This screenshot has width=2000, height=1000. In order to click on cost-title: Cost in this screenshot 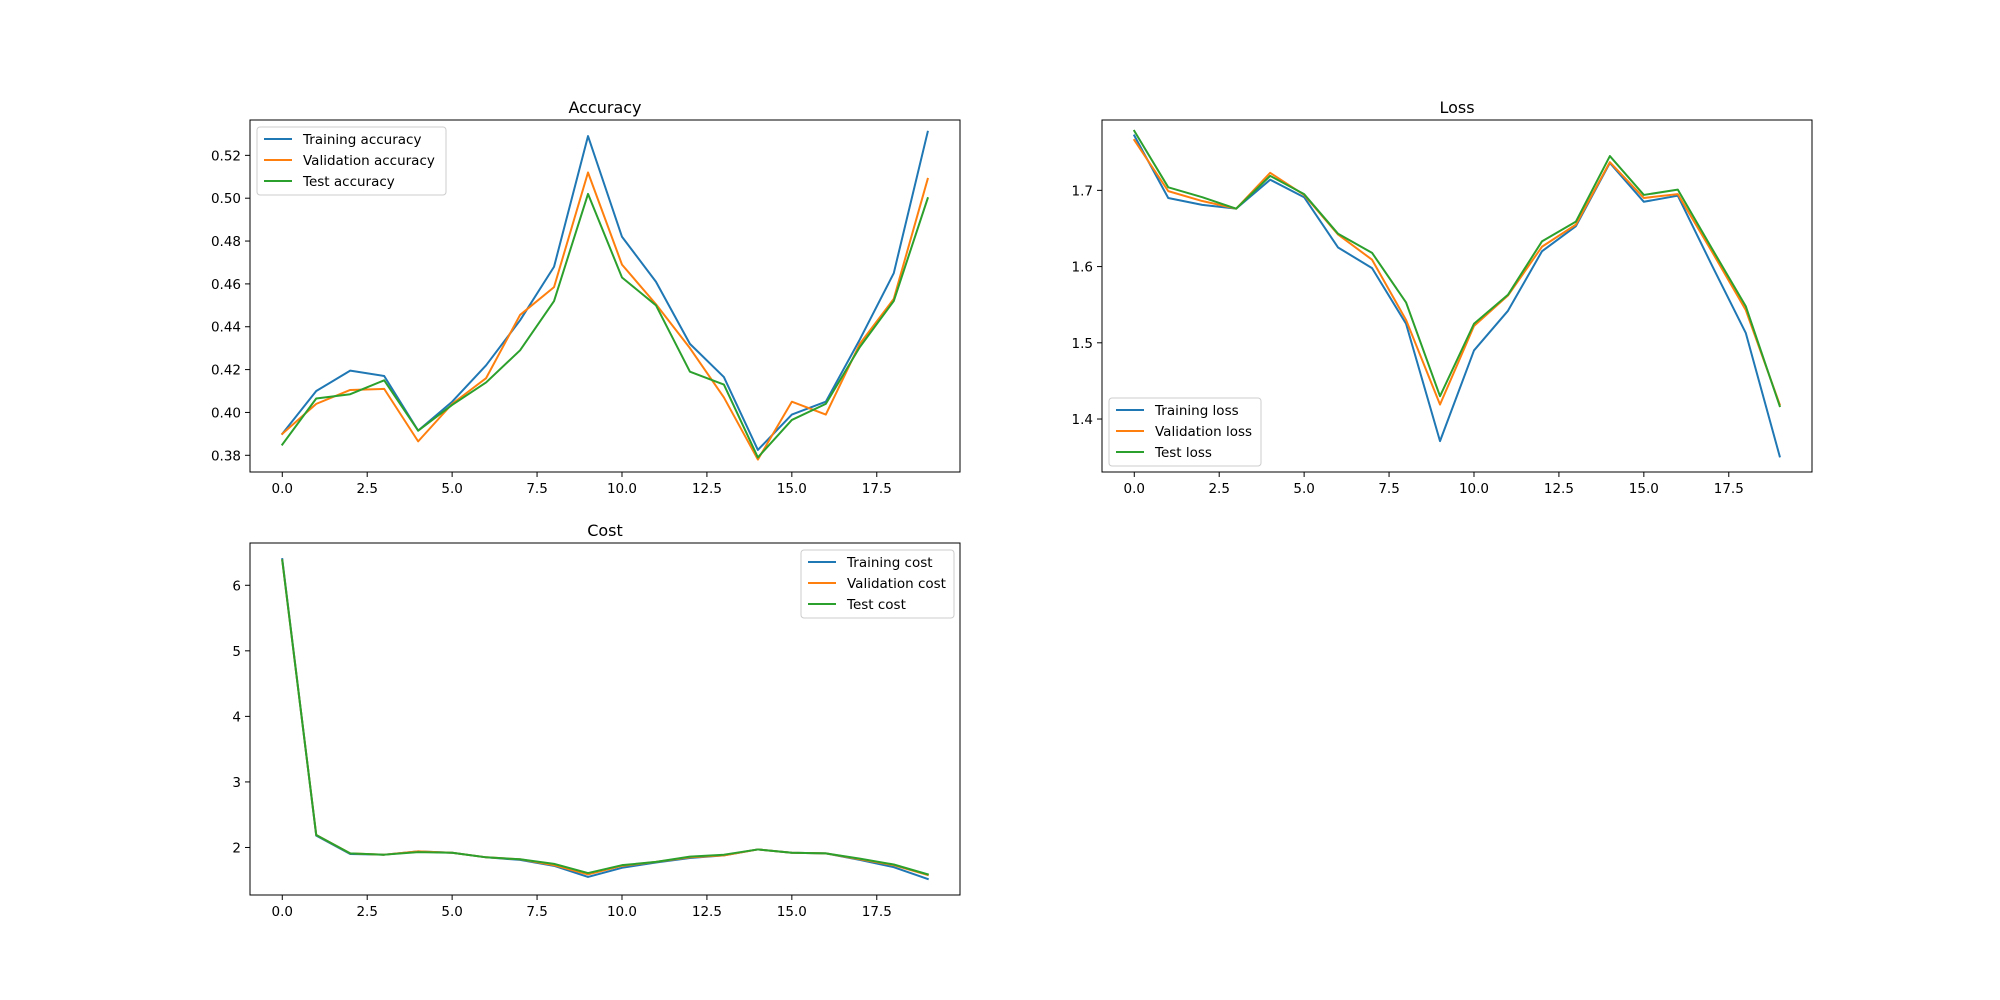, I will do `click(605, 530)`.